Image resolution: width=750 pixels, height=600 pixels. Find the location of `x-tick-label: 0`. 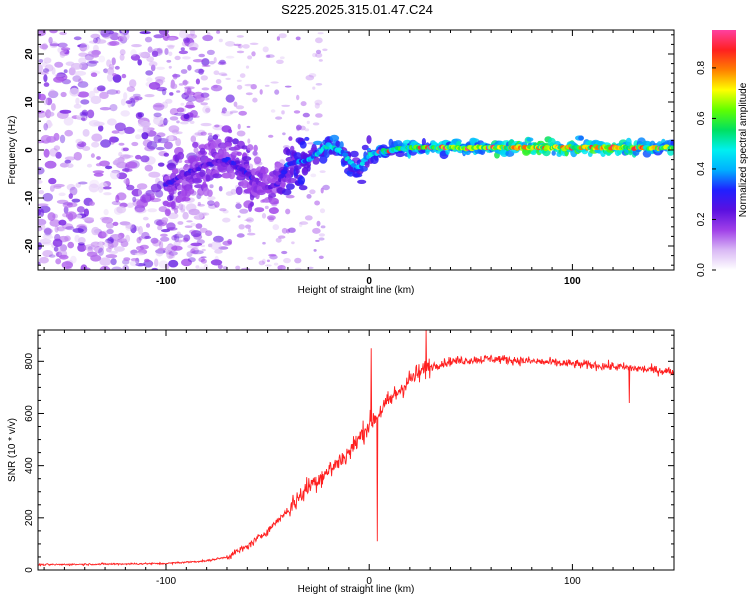

x-tick-label: 0 is located at coordinates (369, 281).